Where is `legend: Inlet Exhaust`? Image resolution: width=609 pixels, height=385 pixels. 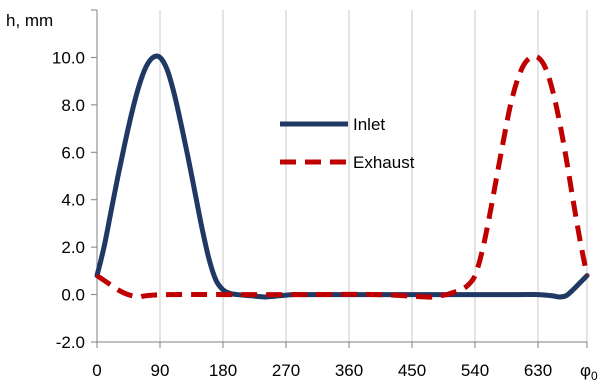
legend: Inlet Exhaust is located at coordinates (347, 143).